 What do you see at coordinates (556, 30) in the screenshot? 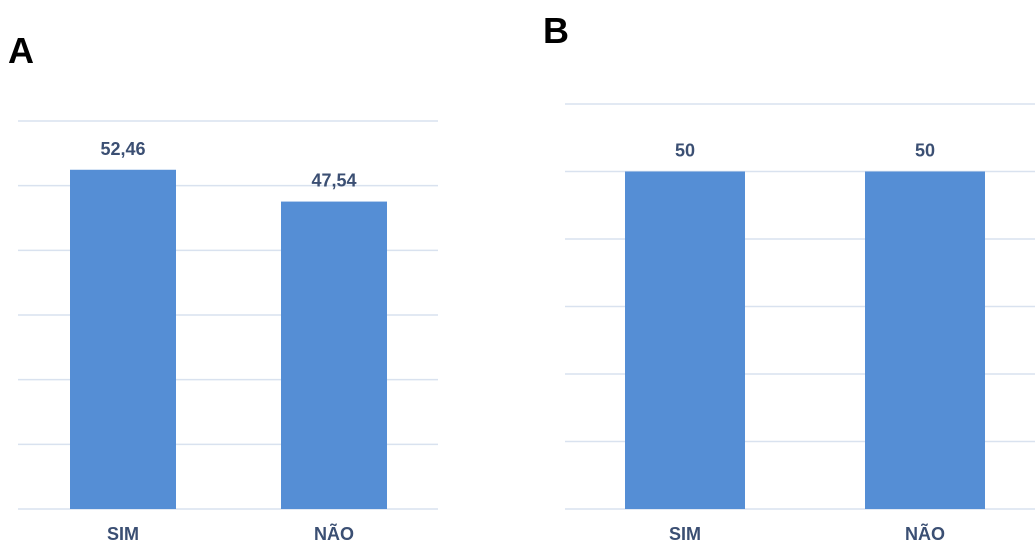
I see `panel-label-b: B` at bounding box center [556, 30].